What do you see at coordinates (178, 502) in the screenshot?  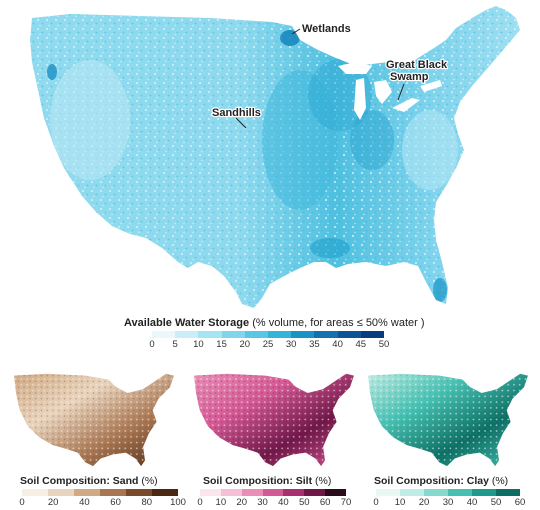 I see `sand-colorbar-tick: 100` at bounding box center [178, 502].